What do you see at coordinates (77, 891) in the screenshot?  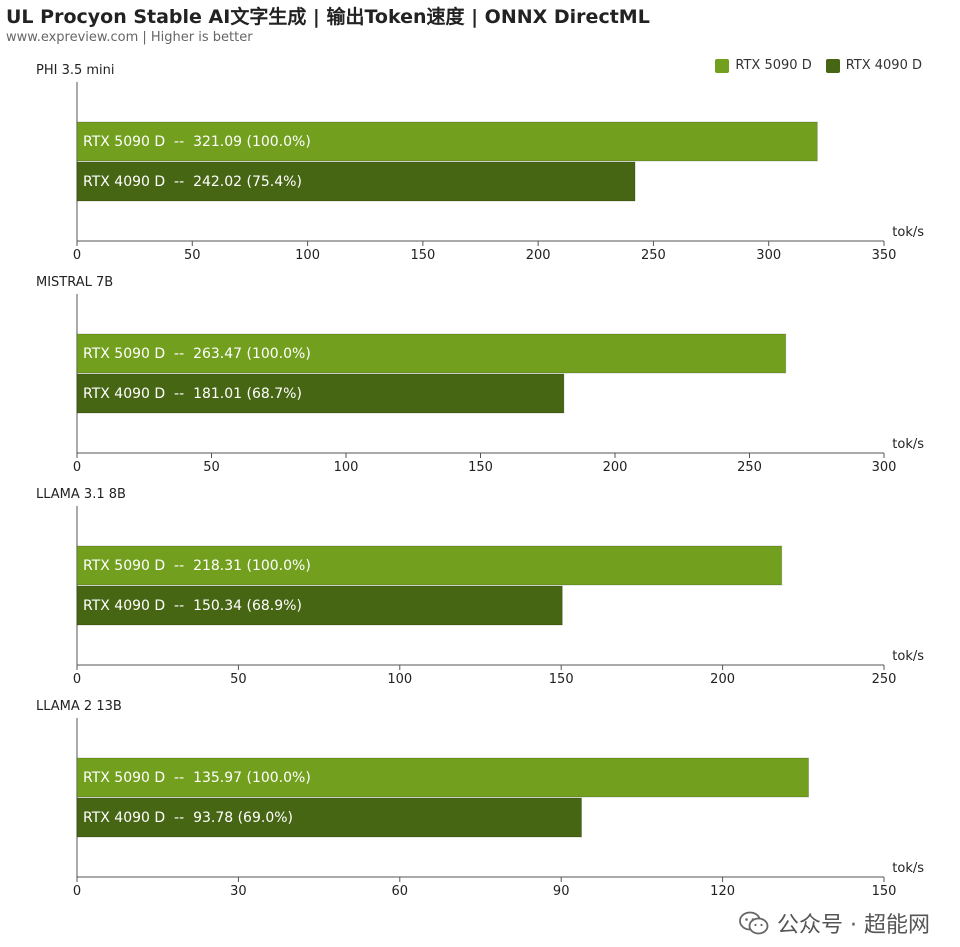 I see `tick-label-llama-2-13b-0: 0` at bounding box center [77, 891].